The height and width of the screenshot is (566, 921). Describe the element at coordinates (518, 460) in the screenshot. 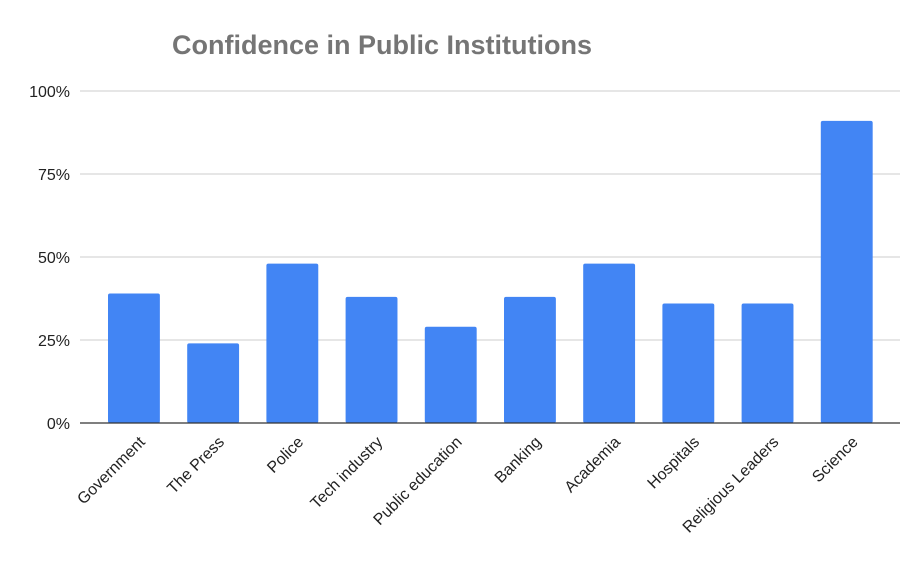

I see `x-tick-label: Banking` at that location.